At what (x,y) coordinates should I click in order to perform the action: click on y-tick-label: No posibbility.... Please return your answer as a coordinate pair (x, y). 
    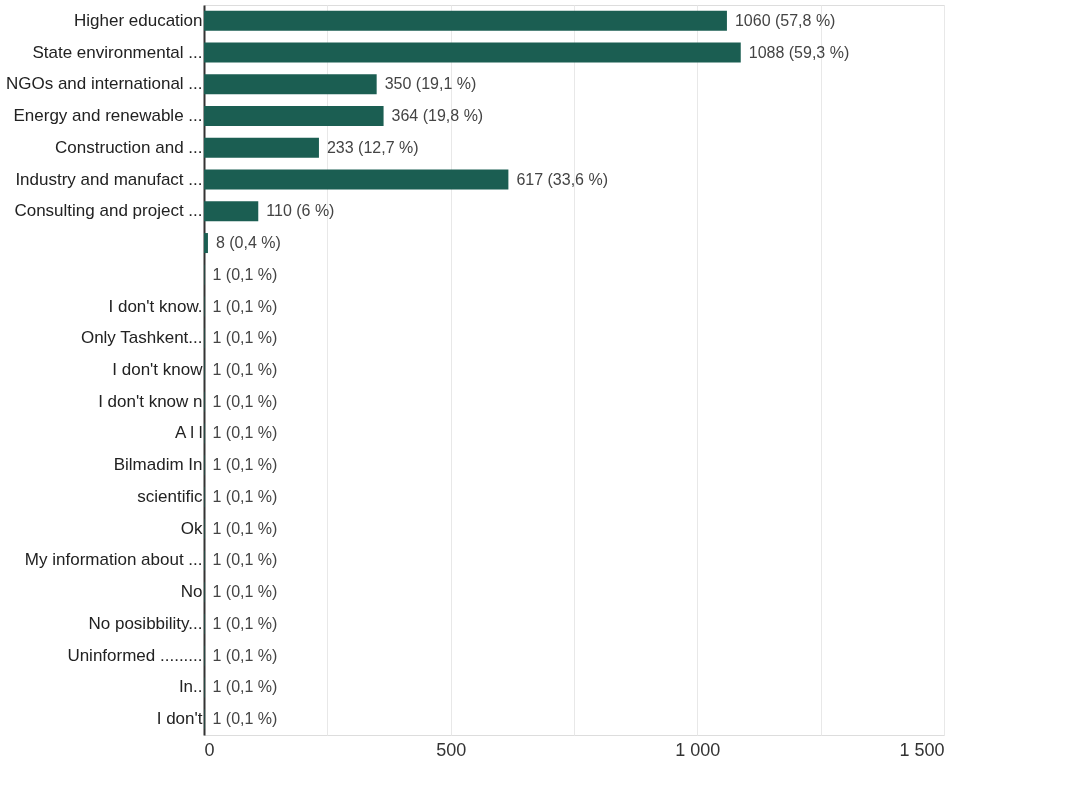
    Looking at the image, I should click on (145, 623).